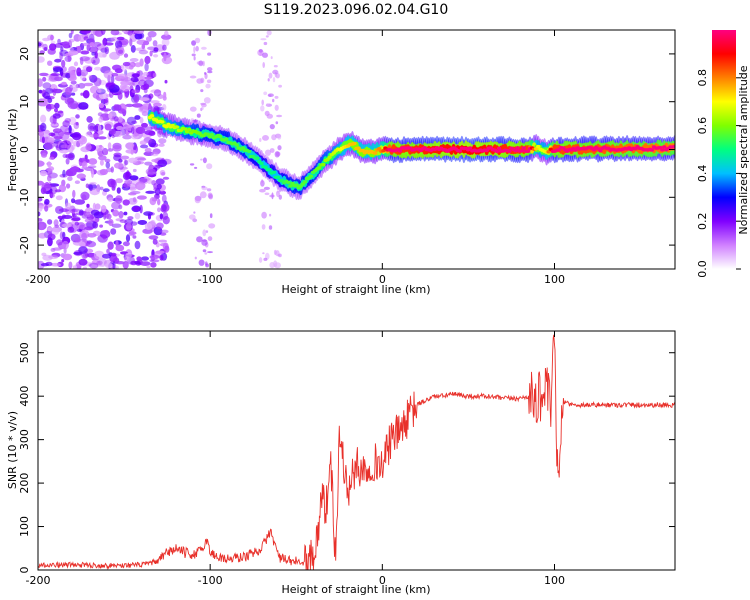 This screenshot has height=600, width=750. Describe the element at coordinates (724, 149) in the screenshot. I see `colorbar-gradient` at that location.